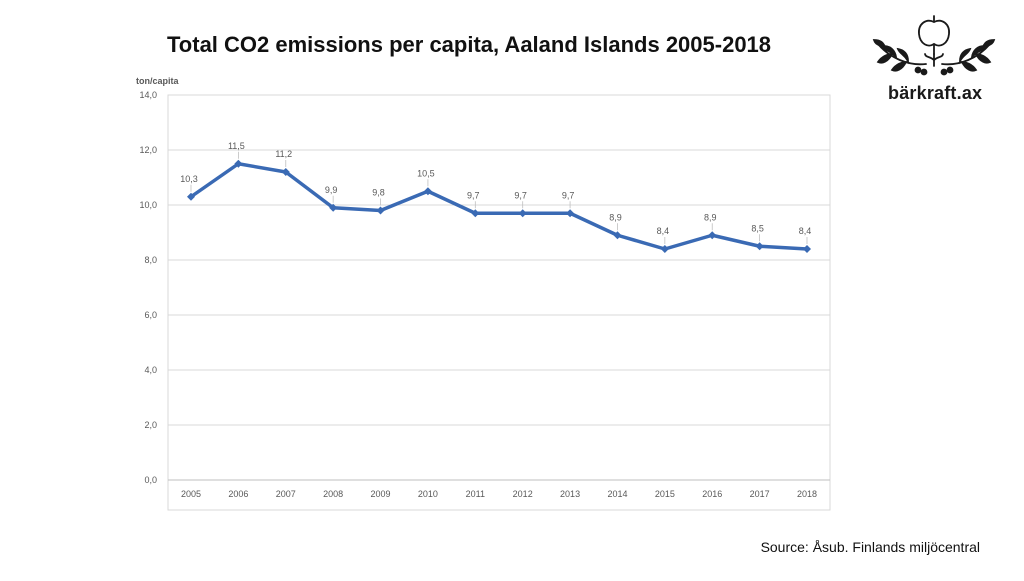 The image size is (1024, 581). Describe the element at coordinates (238, 494) in the screenshot. I see `x-tick-label: 2006` at that location.